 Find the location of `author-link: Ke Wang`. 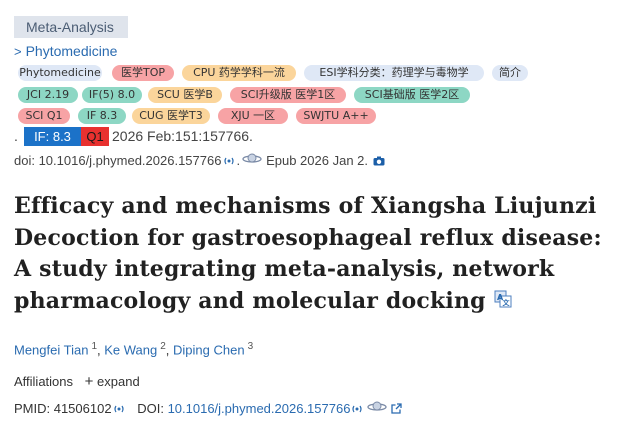

author-link: Ke Wang is located at coordinates (131, 350).